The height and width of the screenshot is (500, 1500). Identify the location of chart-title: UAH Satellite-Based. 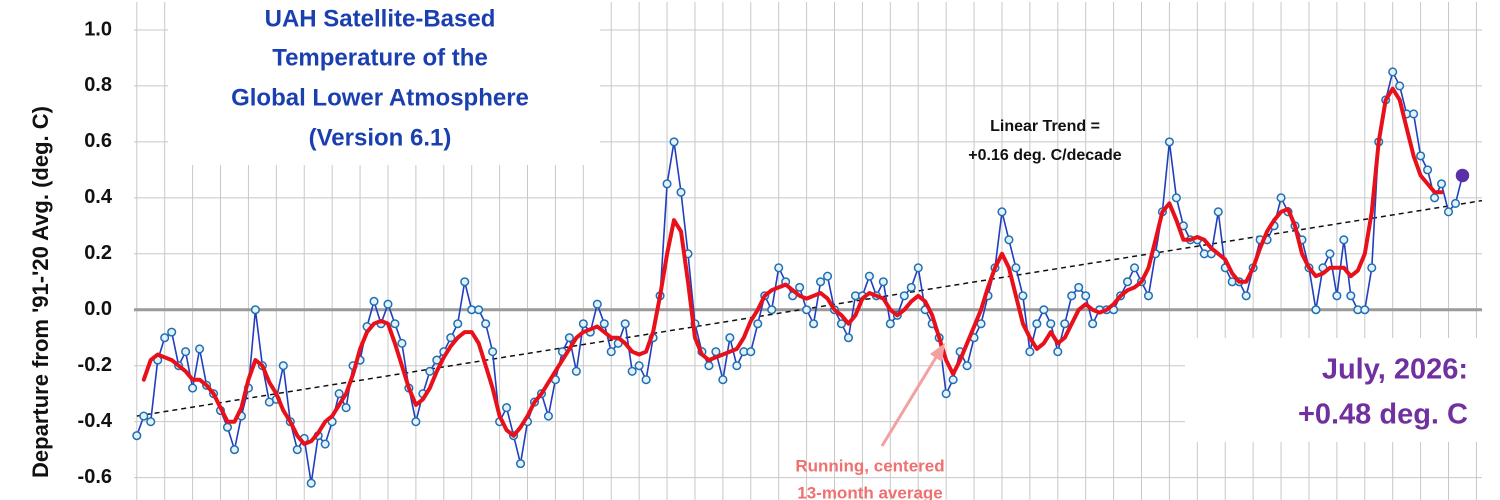
(380, 18).